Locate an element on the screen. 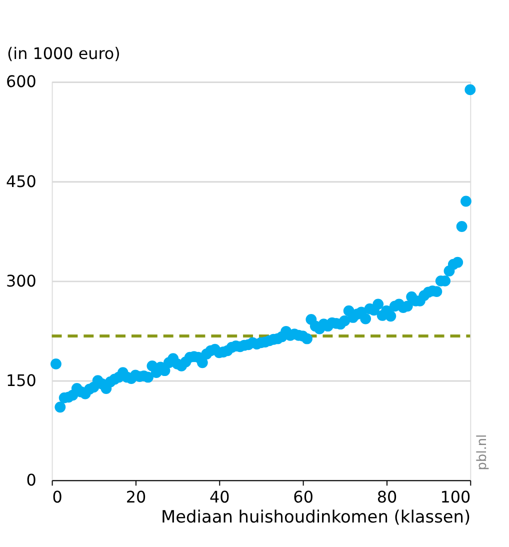 This screenshot has height=547, width=509. x-axis-title: Mediaan huishoudinkomen (klassen) is located at coordinates (316, 516).